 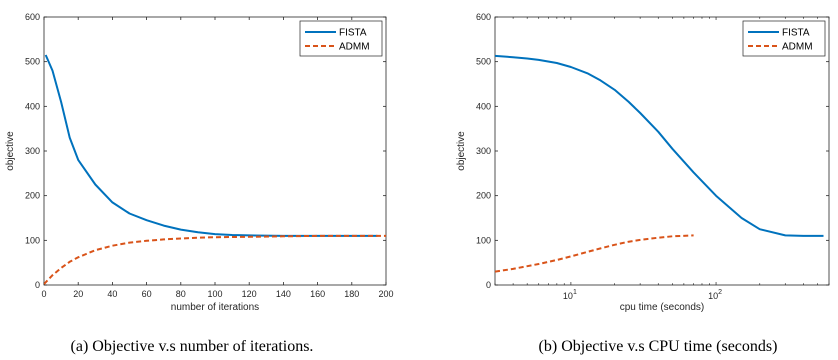 I want to click on x-tick-label: 80, so click(x=181, y=294).